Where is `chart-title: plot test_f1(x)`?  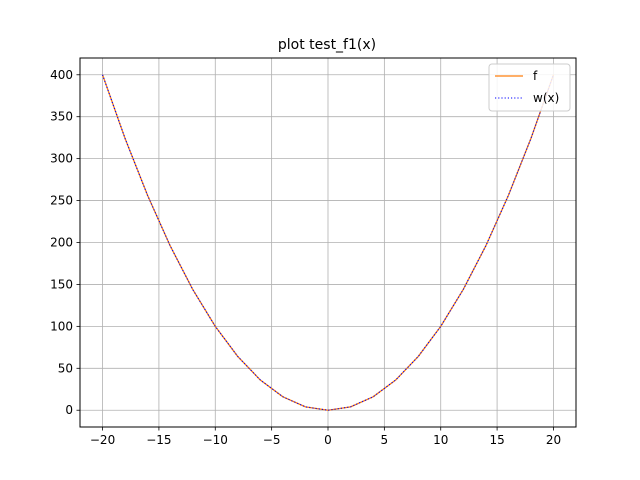 chart-title: plot test_f1(x) is located at coordinates (327, 45).